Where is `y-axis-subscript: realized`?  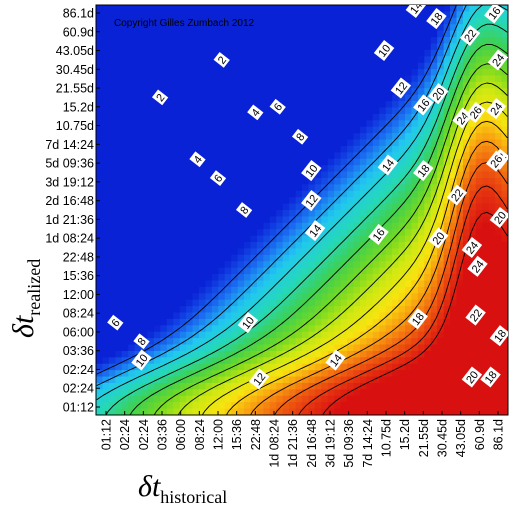
y-axis-subscript: realized is located at coordinates (34, 287).